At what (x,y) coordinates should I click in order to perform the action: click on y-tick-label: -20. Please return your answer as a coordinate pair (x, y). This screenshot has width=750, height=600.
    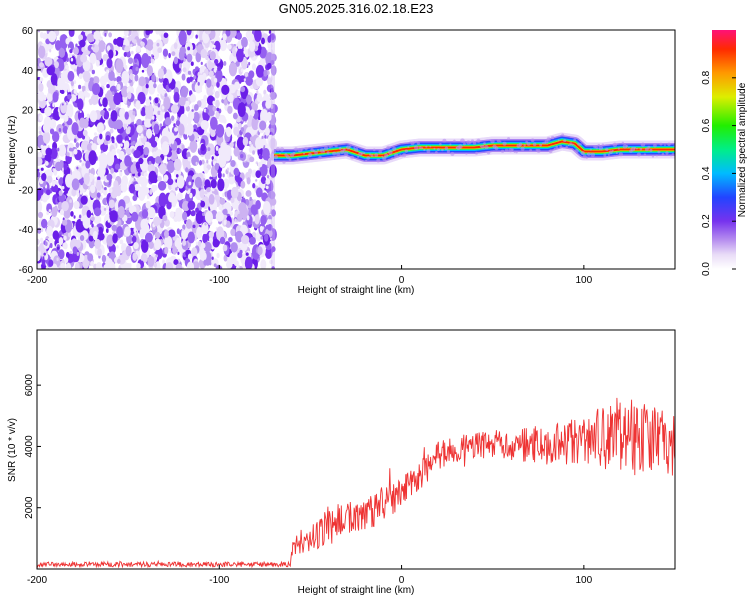
    Looking at the image, I should click on (26, 190).